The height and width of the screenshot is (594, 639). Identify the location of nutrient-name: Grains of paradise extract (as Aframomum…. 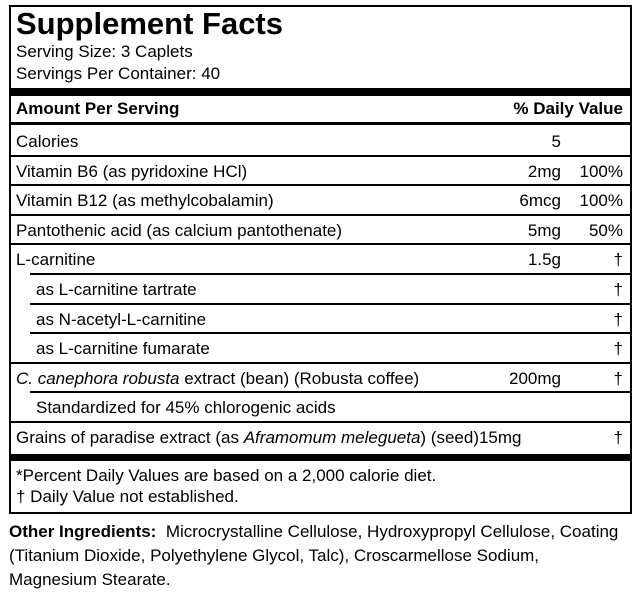
(269, 438).